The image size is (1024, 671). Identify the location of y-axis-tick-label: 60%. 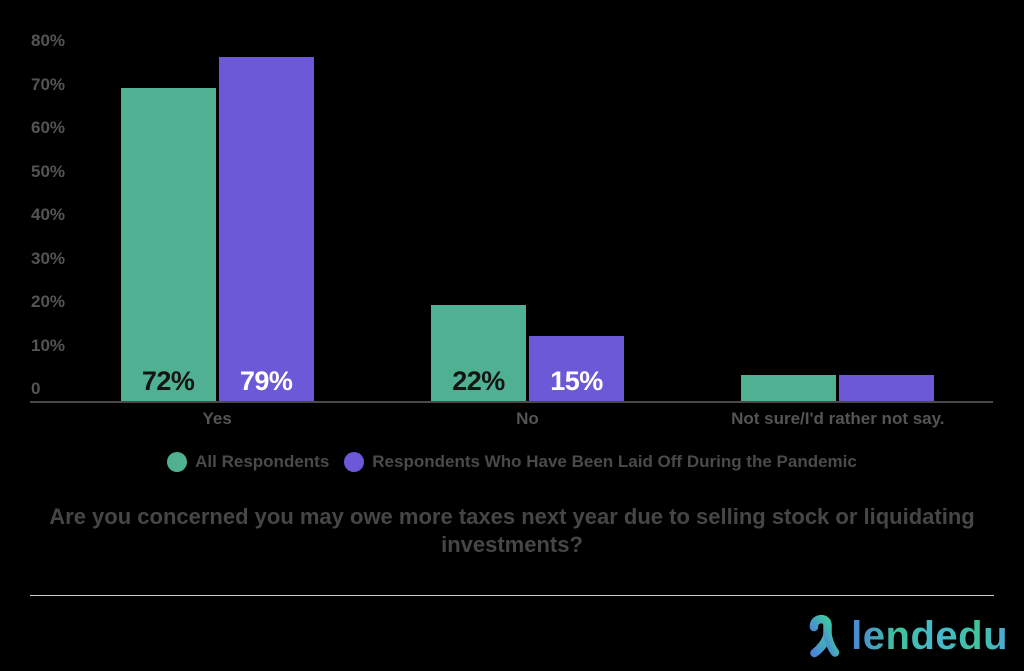
(48, 127).